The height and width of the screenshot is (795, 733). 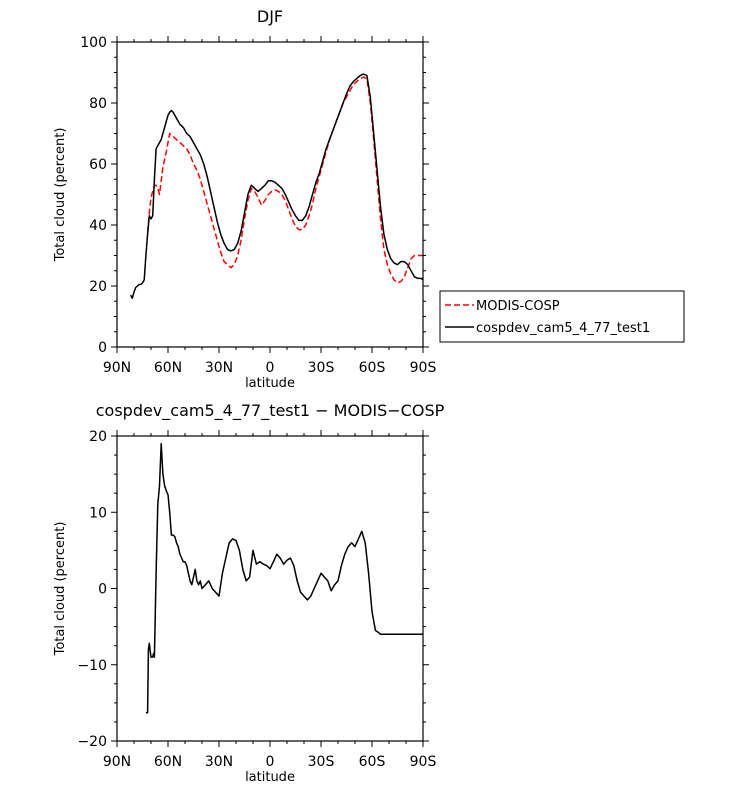 I want to click on chart-1-xtick-label: 90S, so click(x=423, y=368).